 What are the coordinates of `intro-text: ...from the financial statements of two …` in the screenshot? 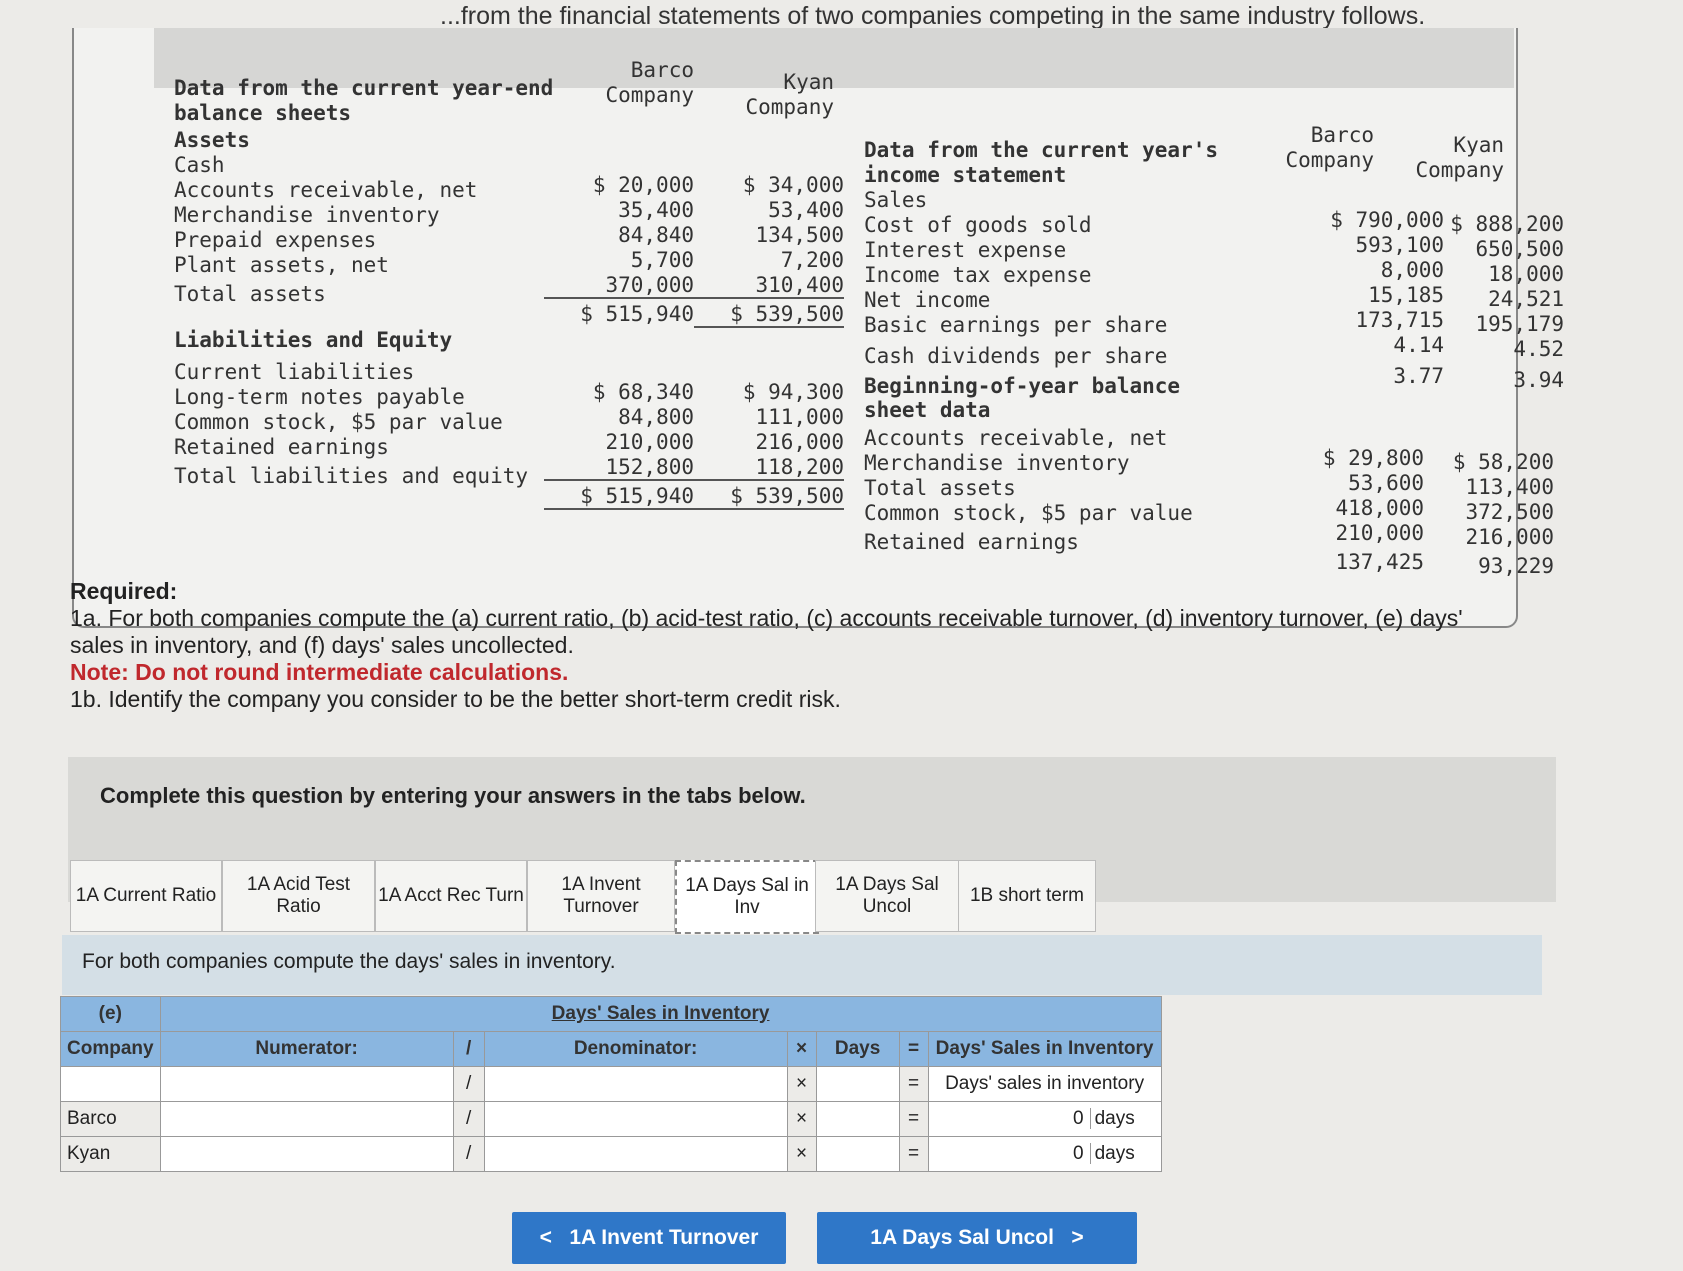 It's located at (933, 16).